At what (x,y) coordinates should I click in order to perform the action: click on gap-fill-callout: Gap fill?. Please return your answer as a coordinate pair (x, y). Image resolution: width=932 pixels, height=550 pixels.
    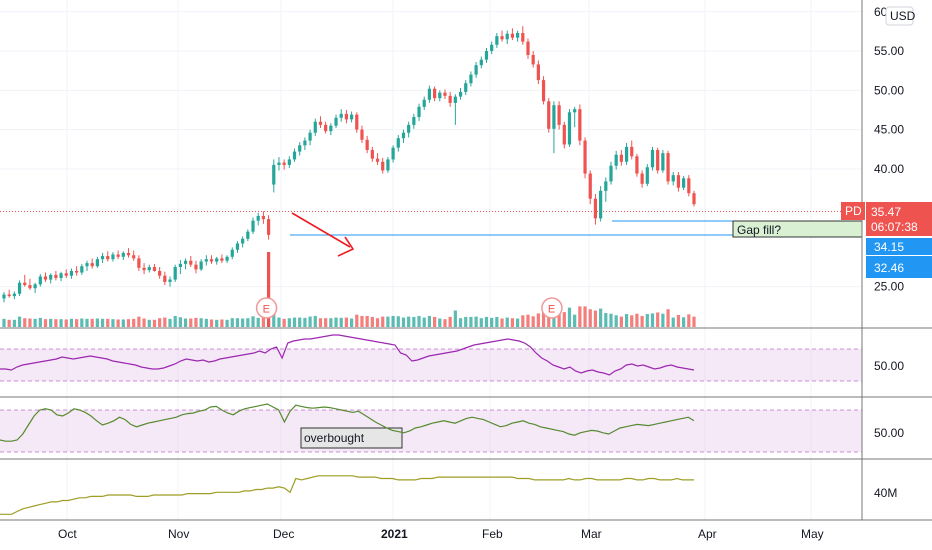
    Looking at the image, I should click on (797, 229).